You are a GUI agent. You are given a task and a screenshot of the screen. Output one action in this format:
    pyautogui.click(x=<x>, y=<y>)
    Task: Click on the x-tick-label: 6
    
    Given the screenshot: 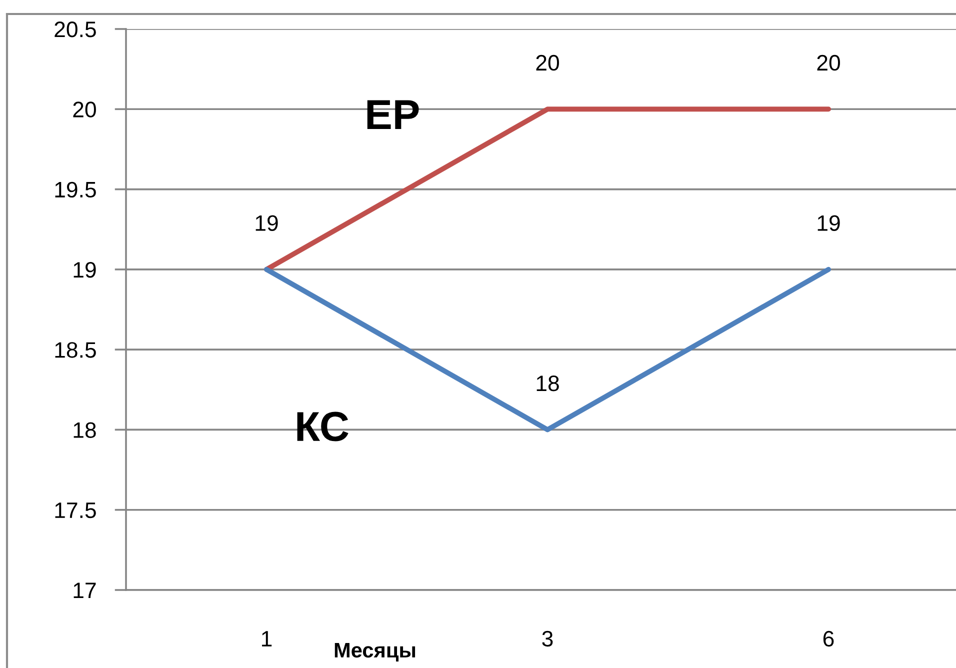 What is the action you would take?
    pyautogui.click(x=828, y=638)
    